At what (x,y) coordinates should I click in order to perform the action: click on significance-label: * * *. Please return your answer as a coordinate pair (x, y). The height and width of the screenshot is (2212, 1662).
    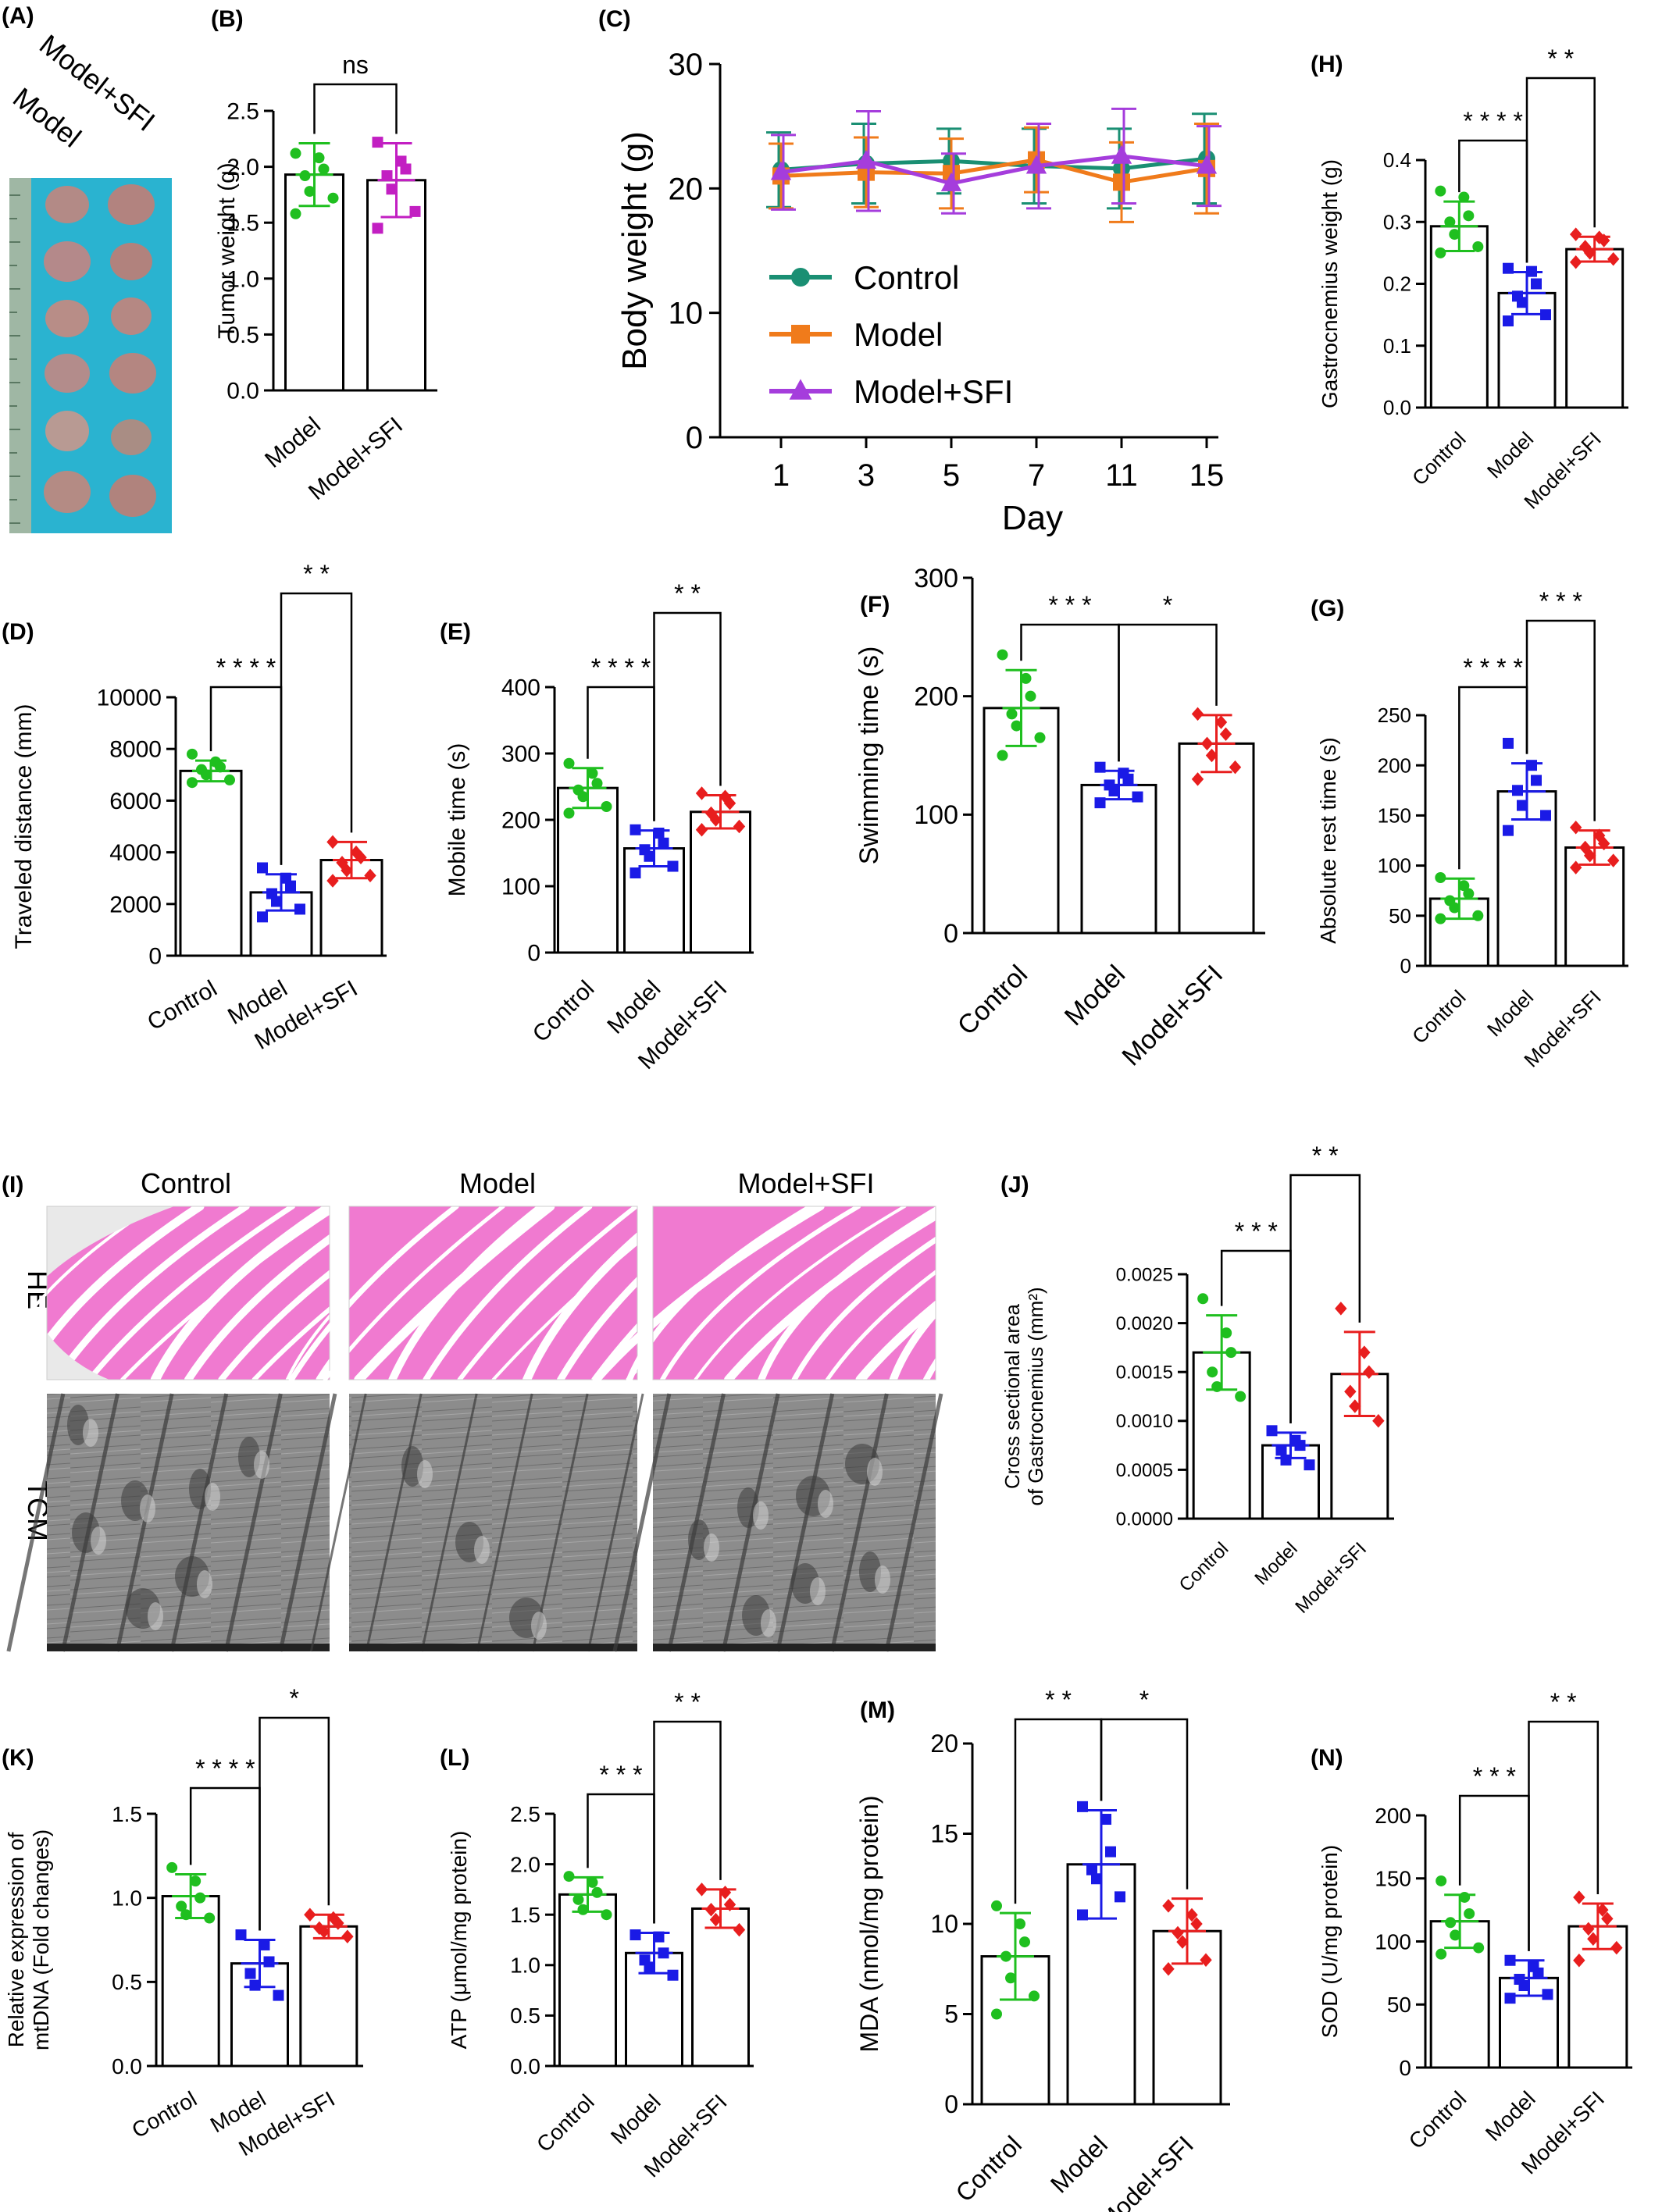
    Looking at the image, I should click on (620, 1775).